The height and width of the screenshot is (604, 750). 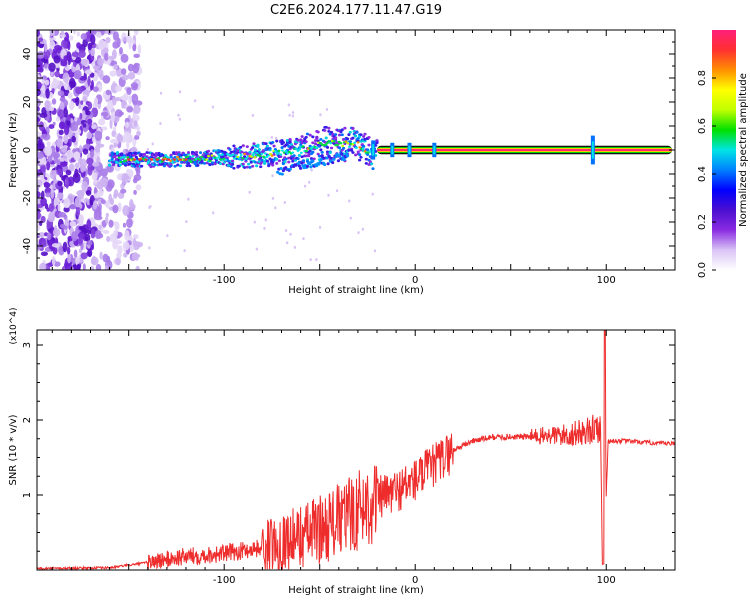 I want to click on trace-peak, so click(x=157, y=159).